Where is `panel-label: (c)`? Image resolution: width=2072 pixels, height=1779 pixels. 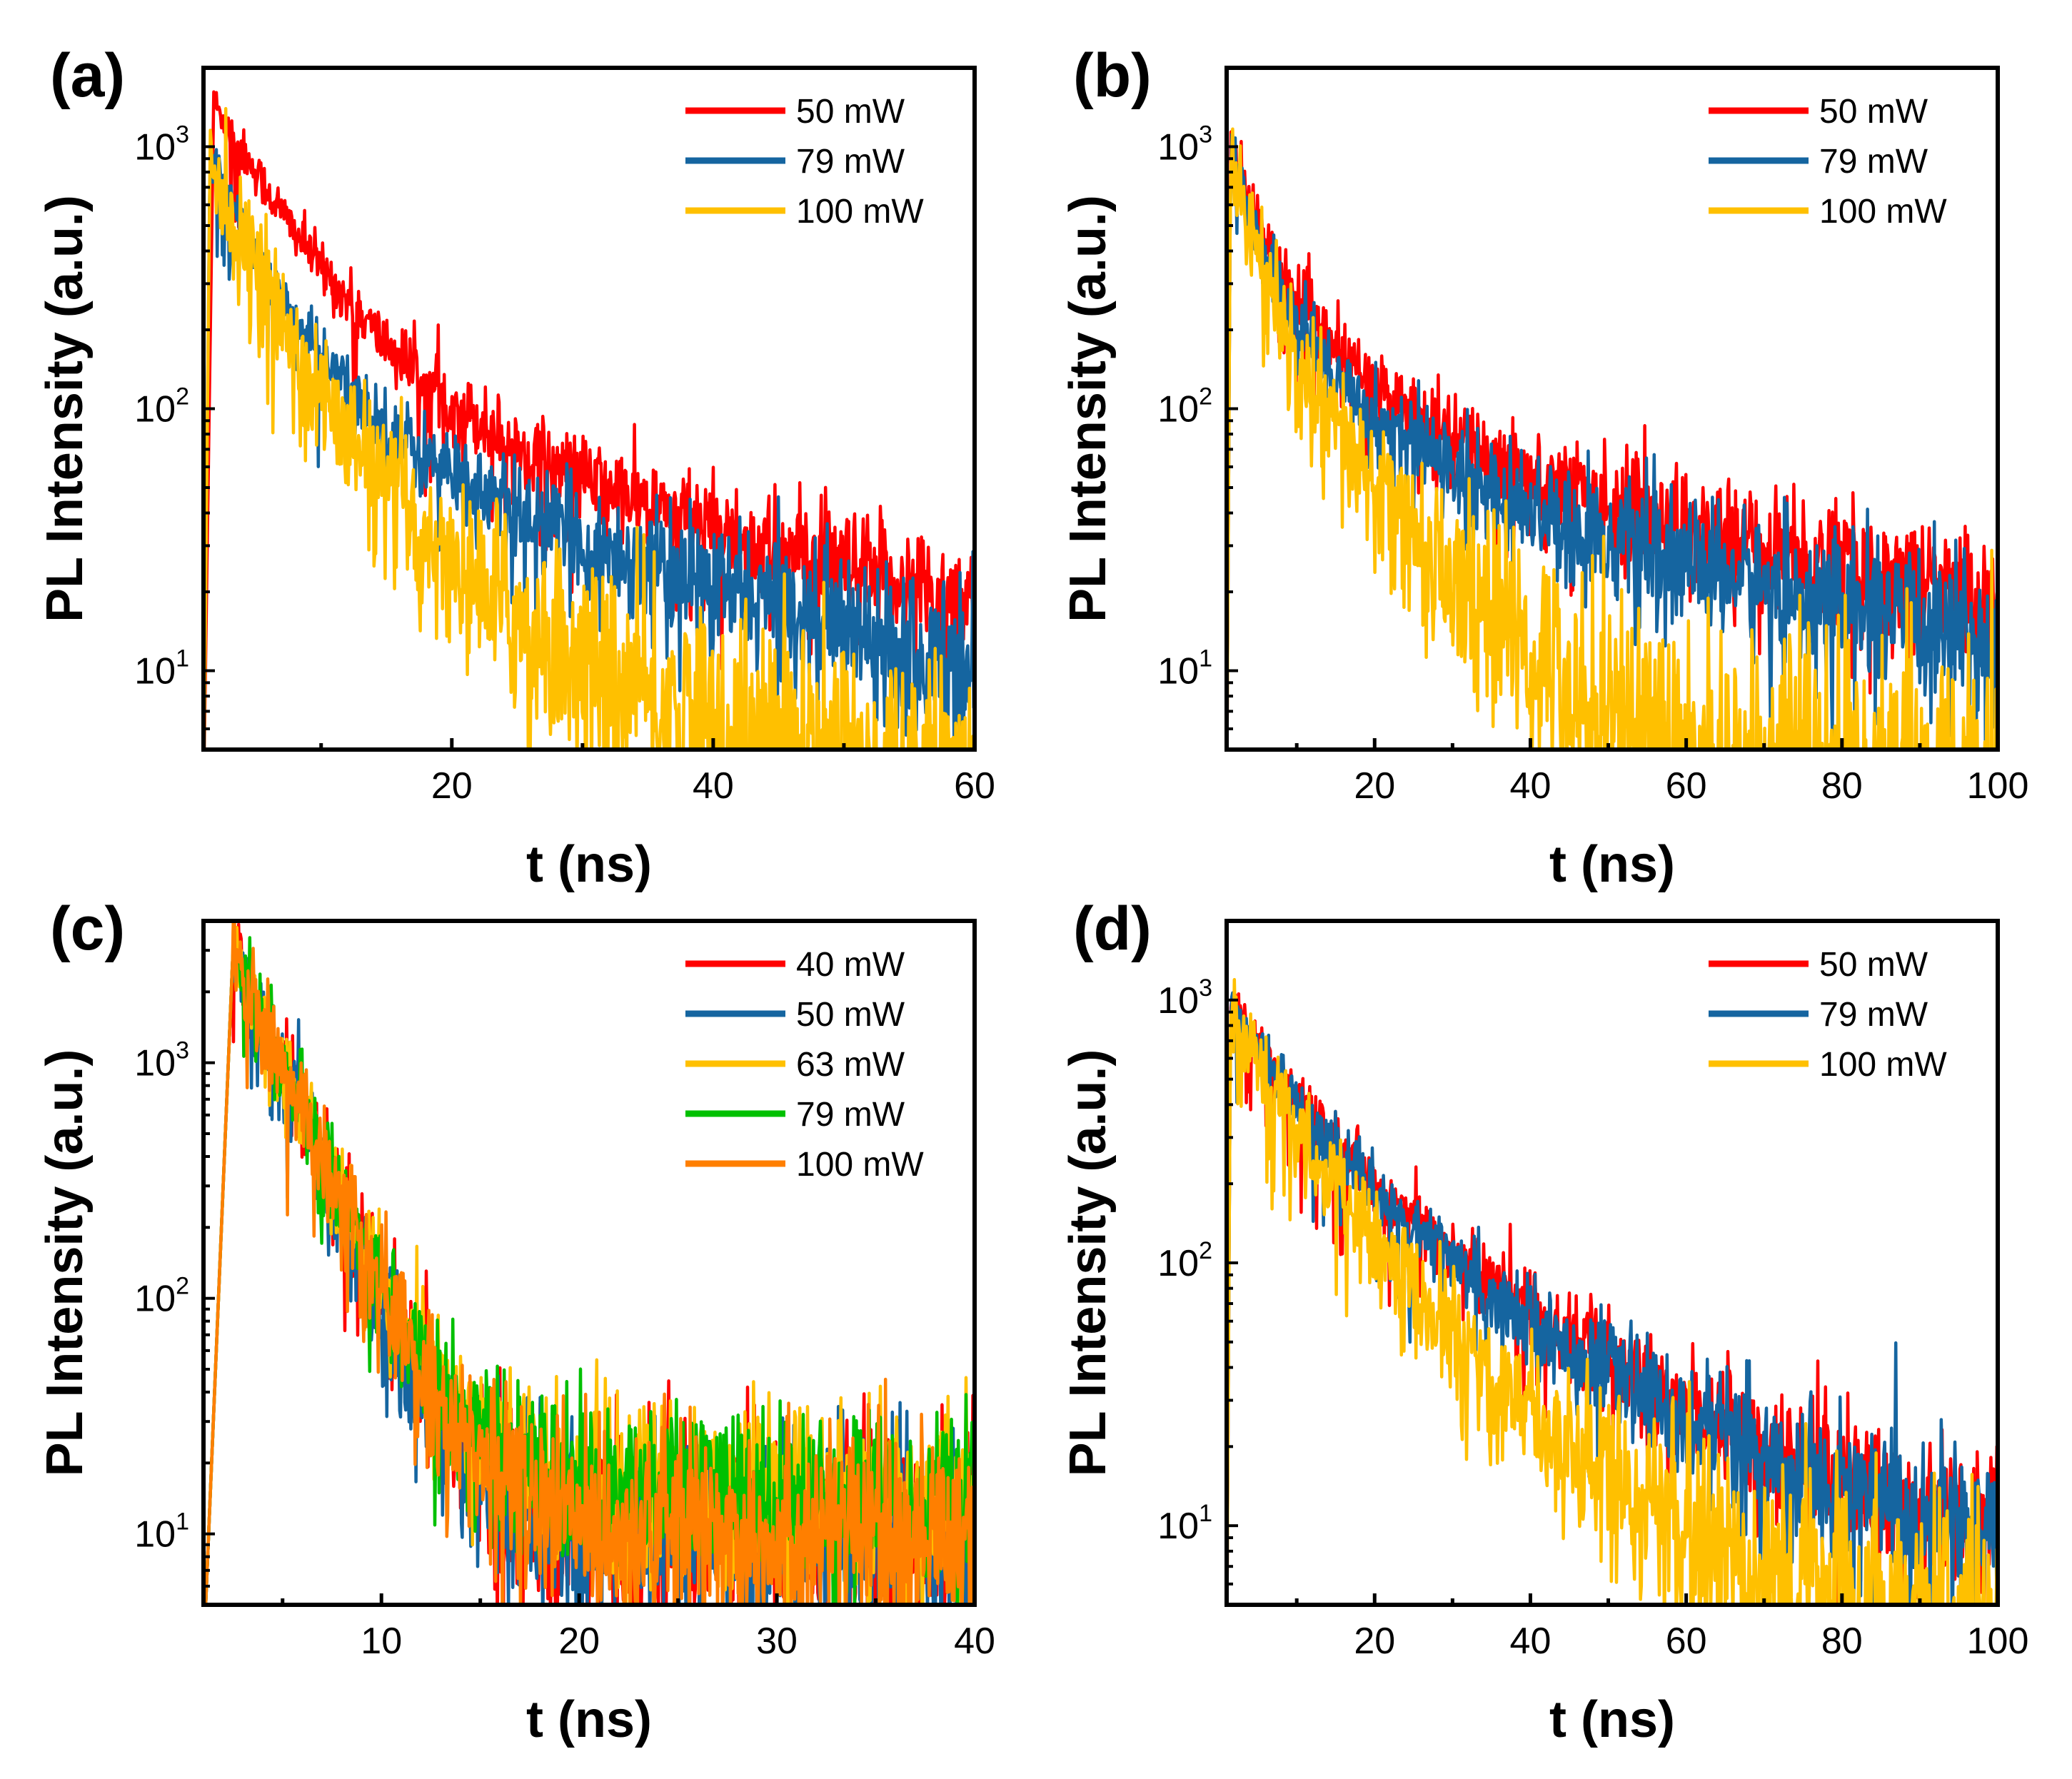 panel-label: (c) is located at coordinates (87, 928).